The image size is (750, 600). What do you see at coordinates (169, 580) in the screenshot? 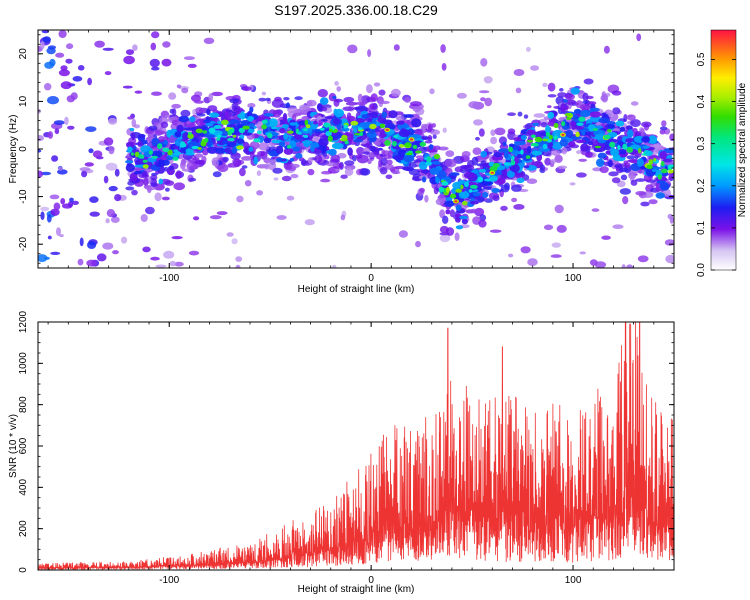
I see `x-tick-label: -100` at bounding box center [169, 580].